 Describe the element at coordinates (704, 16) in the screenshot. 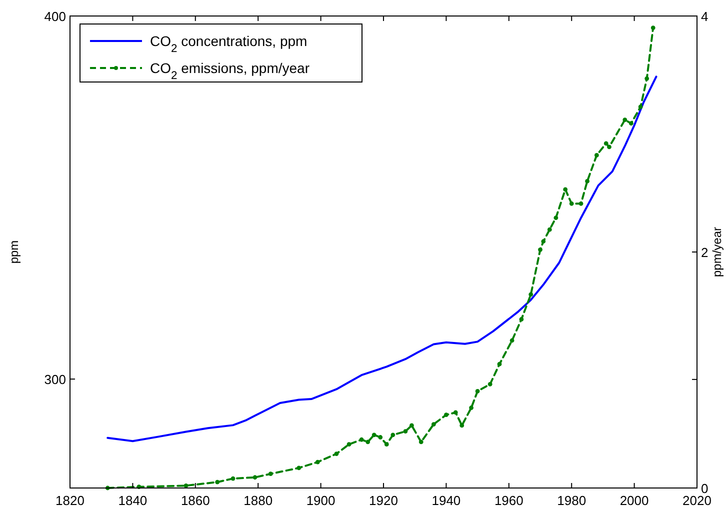

I see `y2-tick-label: 4` at that location.